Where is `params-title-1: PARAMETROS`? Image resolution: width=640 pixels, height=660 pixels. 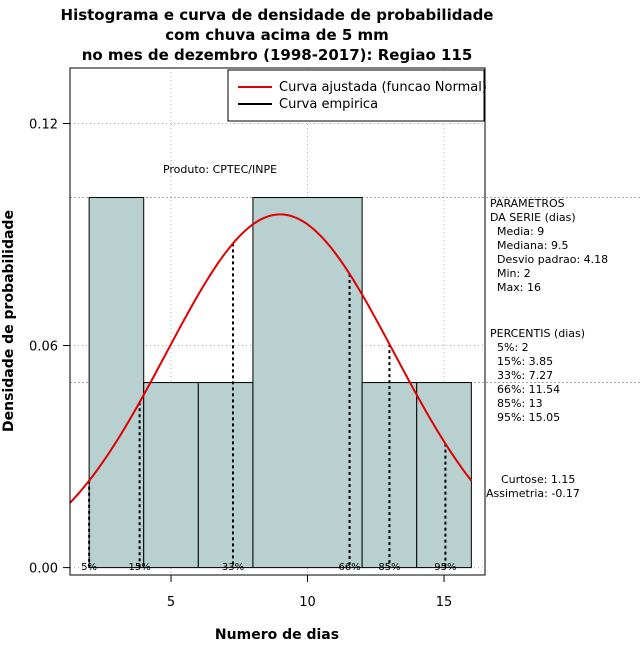 params-title-1: PARAMETROS is located at coordinates (527, 203).